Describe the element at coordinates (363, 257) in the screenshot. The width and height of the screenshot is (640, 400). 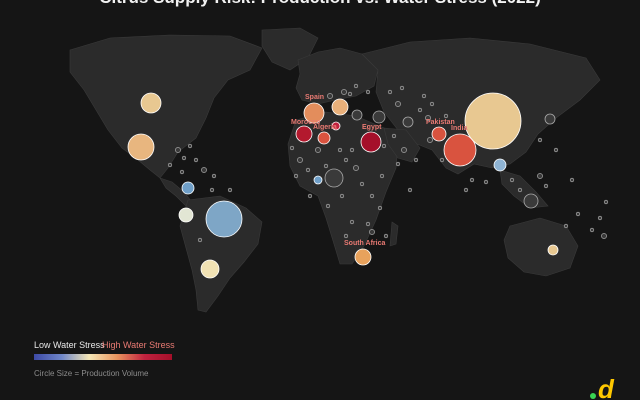
I see `bubble-south-africa` at that location.